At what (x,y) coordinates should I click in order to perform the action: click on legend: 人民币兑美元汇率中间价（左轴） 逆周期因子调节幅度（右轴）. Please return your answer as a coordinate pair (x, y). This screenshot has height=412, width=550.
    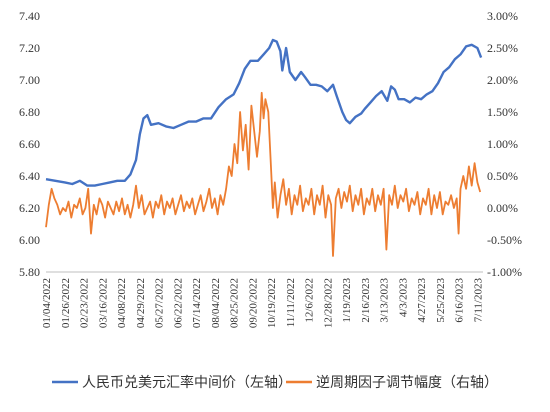
    Looking at the image, I should click on (275, 382).